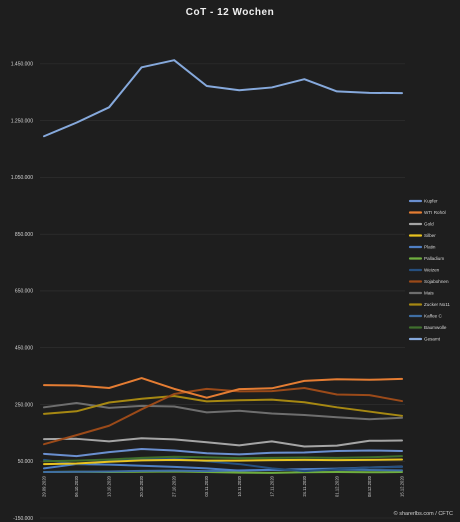  What do you see at coordinates (223, 462) in the screenshot?
I see `series-line-silber` at bounding box center [223, 462].